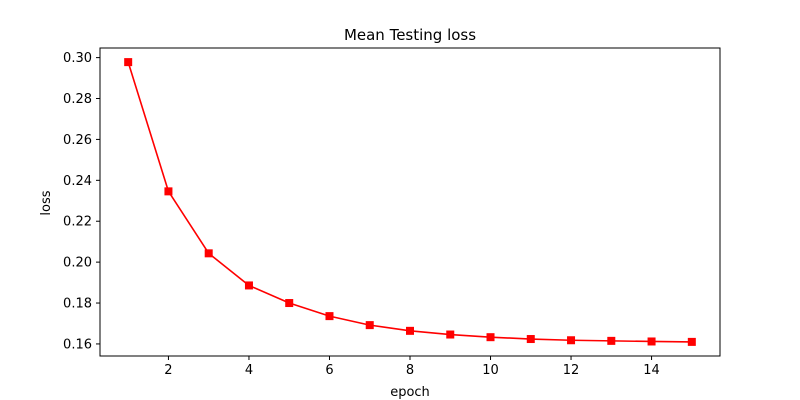 The width and height of the screenshot is (800, 400). Describe the element at coordinates (81, 201) in the screenshot. I see `y-axis-ticks: 0.16 0.18 0.20 0.22 0.24 0.26 0.28 0.30` at that location.